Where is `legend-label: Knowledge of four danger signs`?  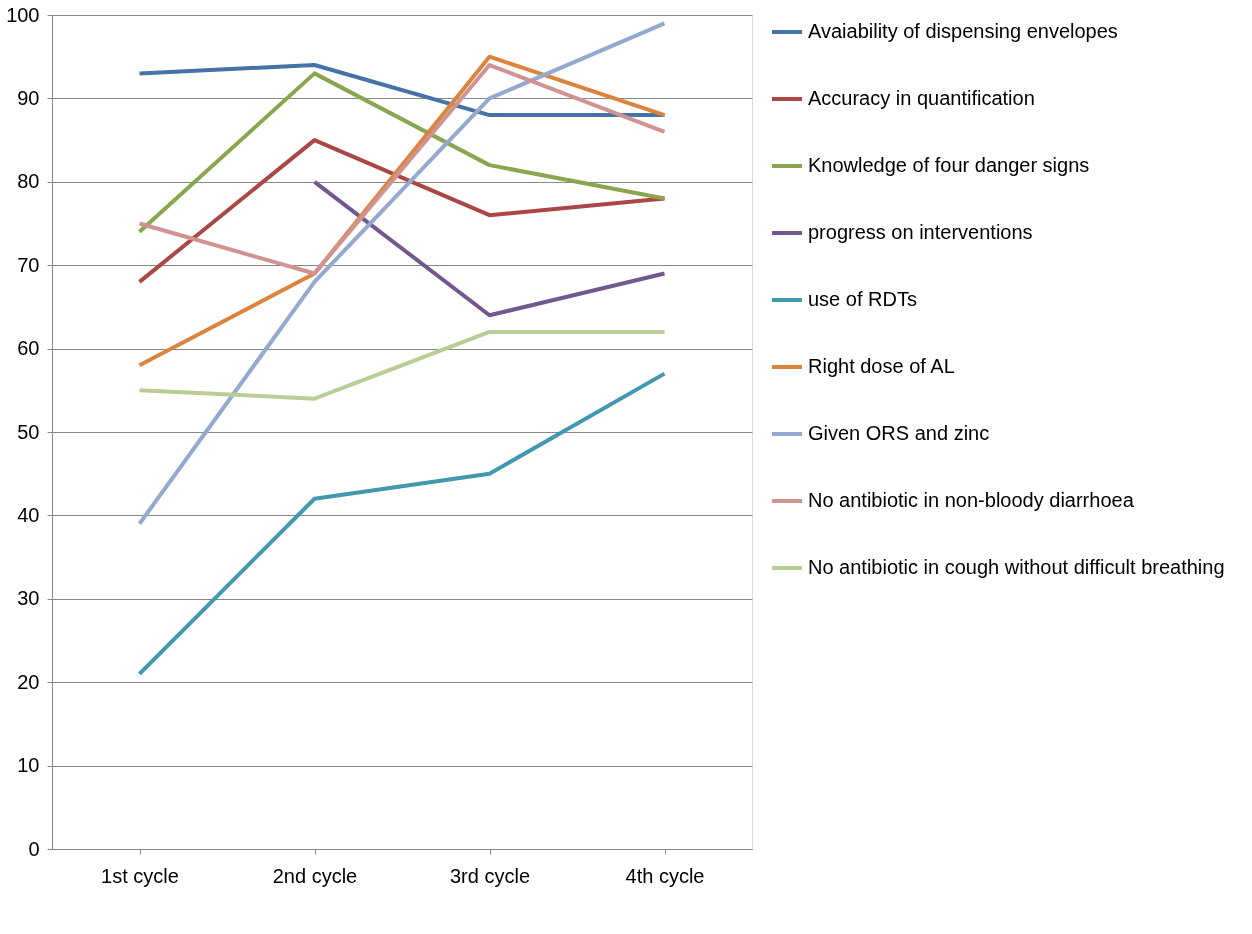
legend-label: Knowledge of four danger signs is located at coordinates (949, 165).